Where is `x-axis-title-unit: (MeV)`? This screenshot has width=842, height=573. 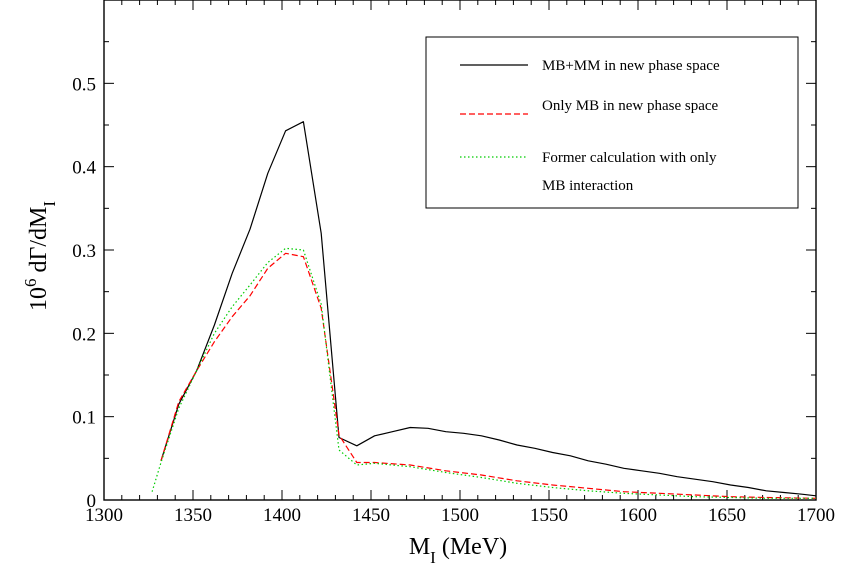 x-axis-title-unit: (MeV) is located at coordinates (471, 547).